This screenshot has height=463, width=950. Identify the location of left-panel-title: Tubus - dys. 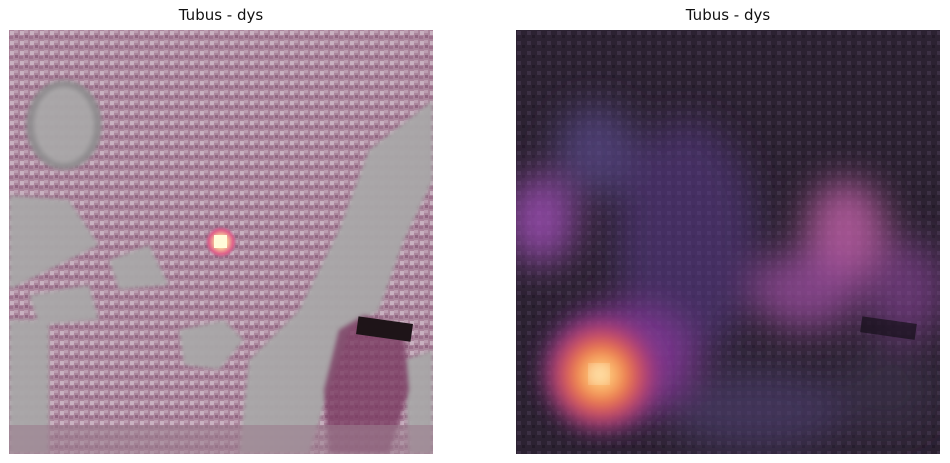
(221, 15).